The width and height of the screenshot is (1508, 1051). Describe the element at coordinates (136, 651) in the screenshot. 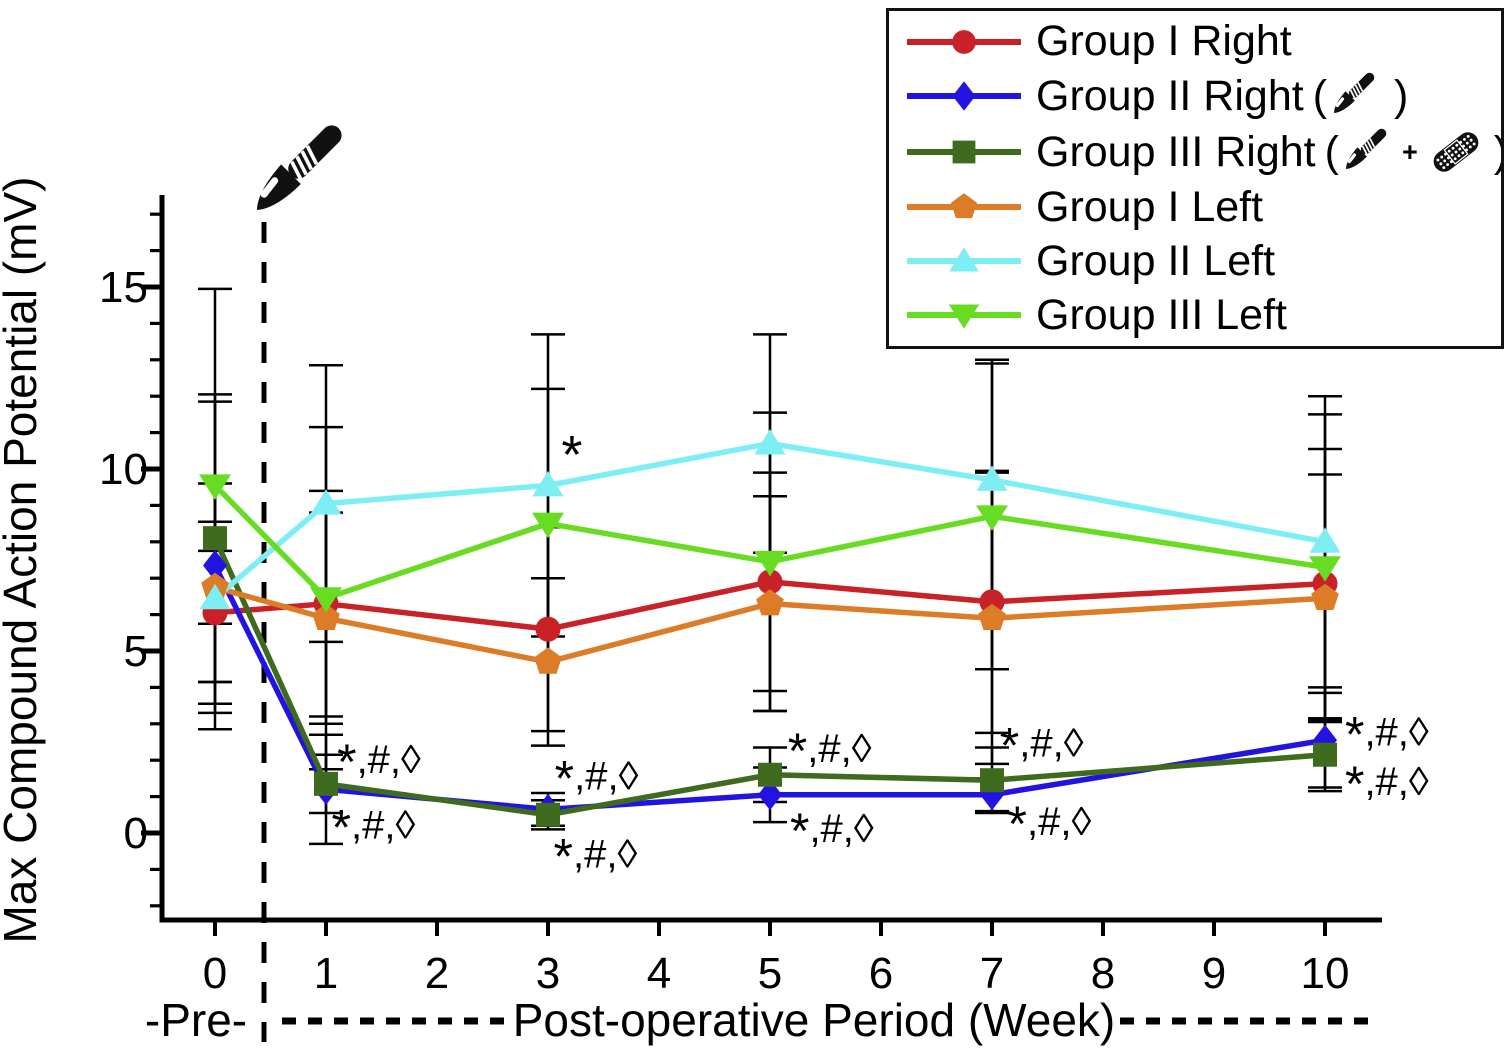

I see `y-tick-label: 5` at that location.